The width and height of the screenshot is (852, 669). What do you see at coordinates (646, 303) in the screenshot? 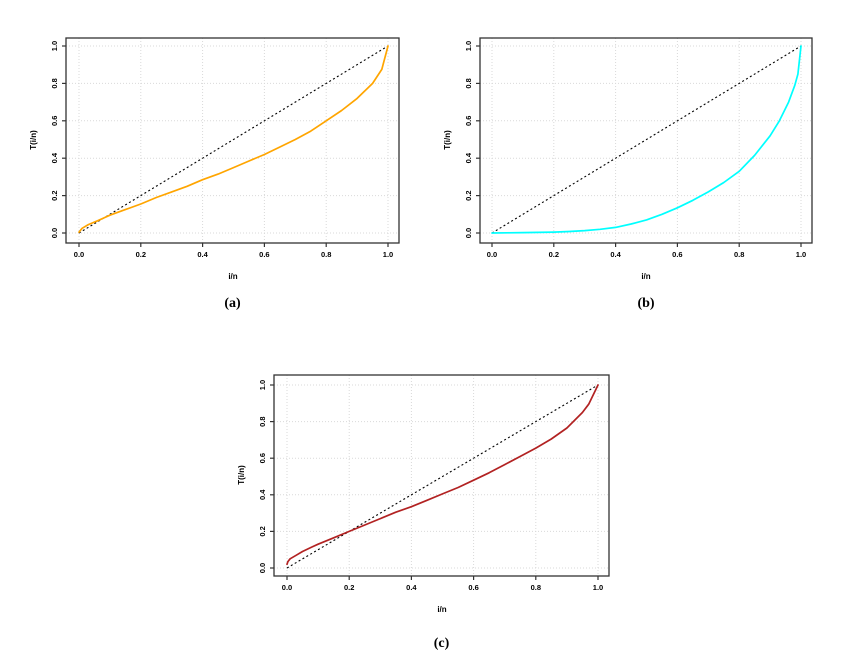
I see `caption-b: (b)` at bounding box center [646, 303].